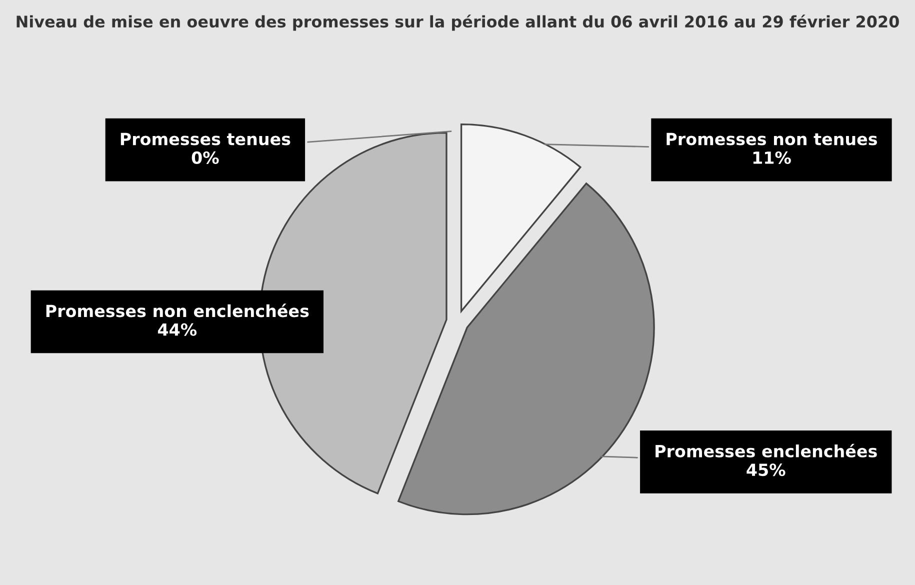 This screenshot has height=585, width=915. Describe the element at coordinates (772, 139) in the screenshot. I see `slice-label: Promesses non tenues` at that location.